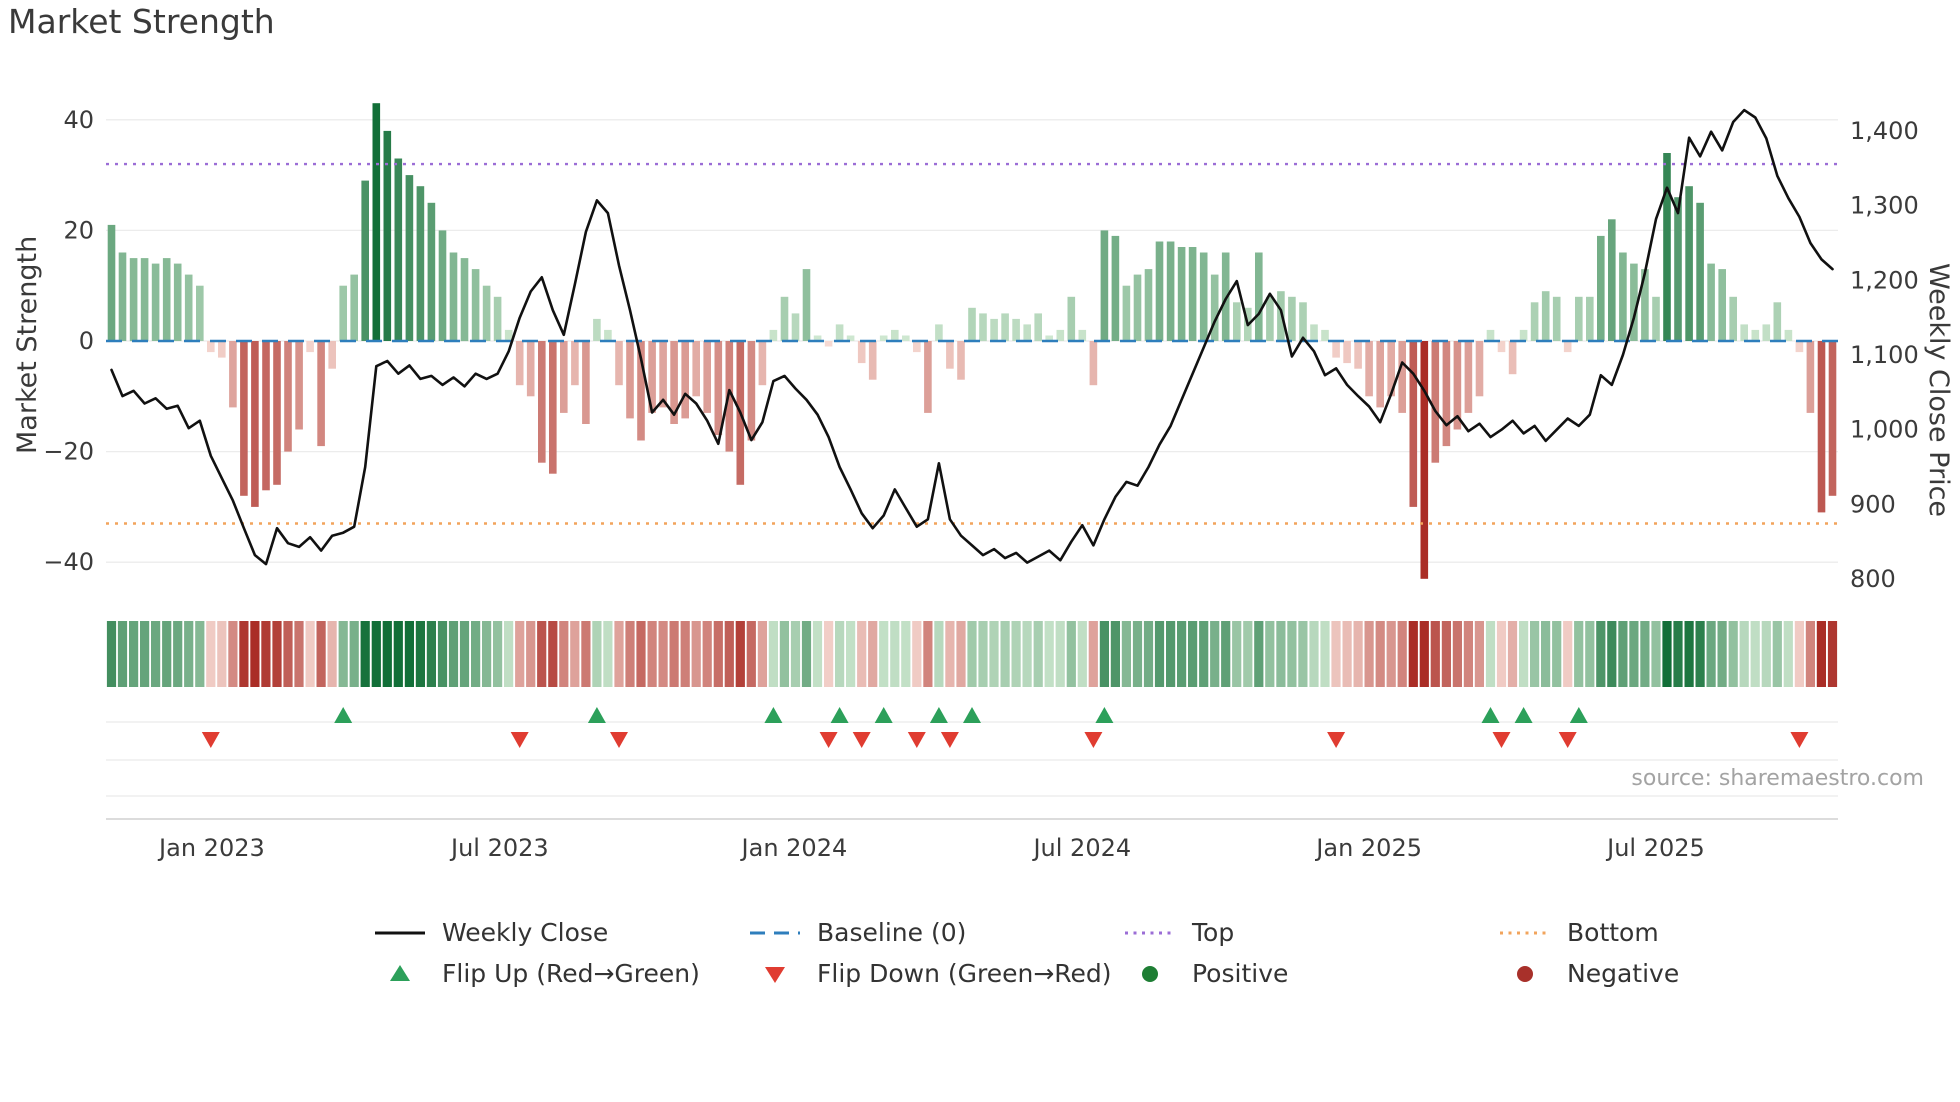  I want to click on bottom-dotted-line-icon, so click(1525, 932).